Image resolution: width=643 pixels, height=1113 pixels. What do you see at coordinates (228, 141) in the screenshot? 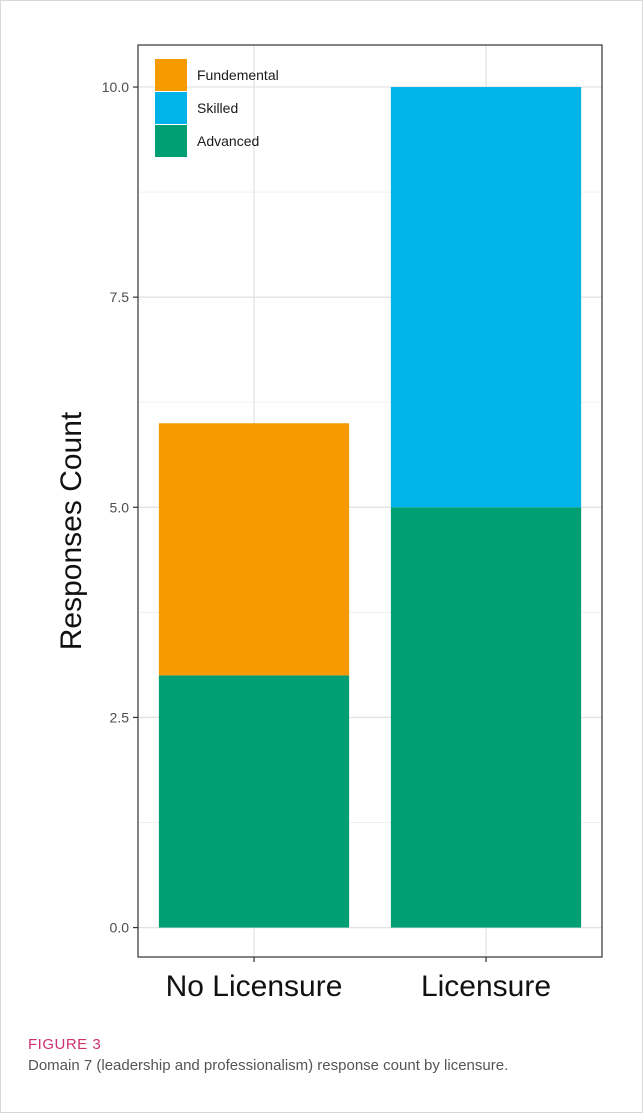
I see `legend-label-advanced: Advanced` at bounding box center [228, 141].